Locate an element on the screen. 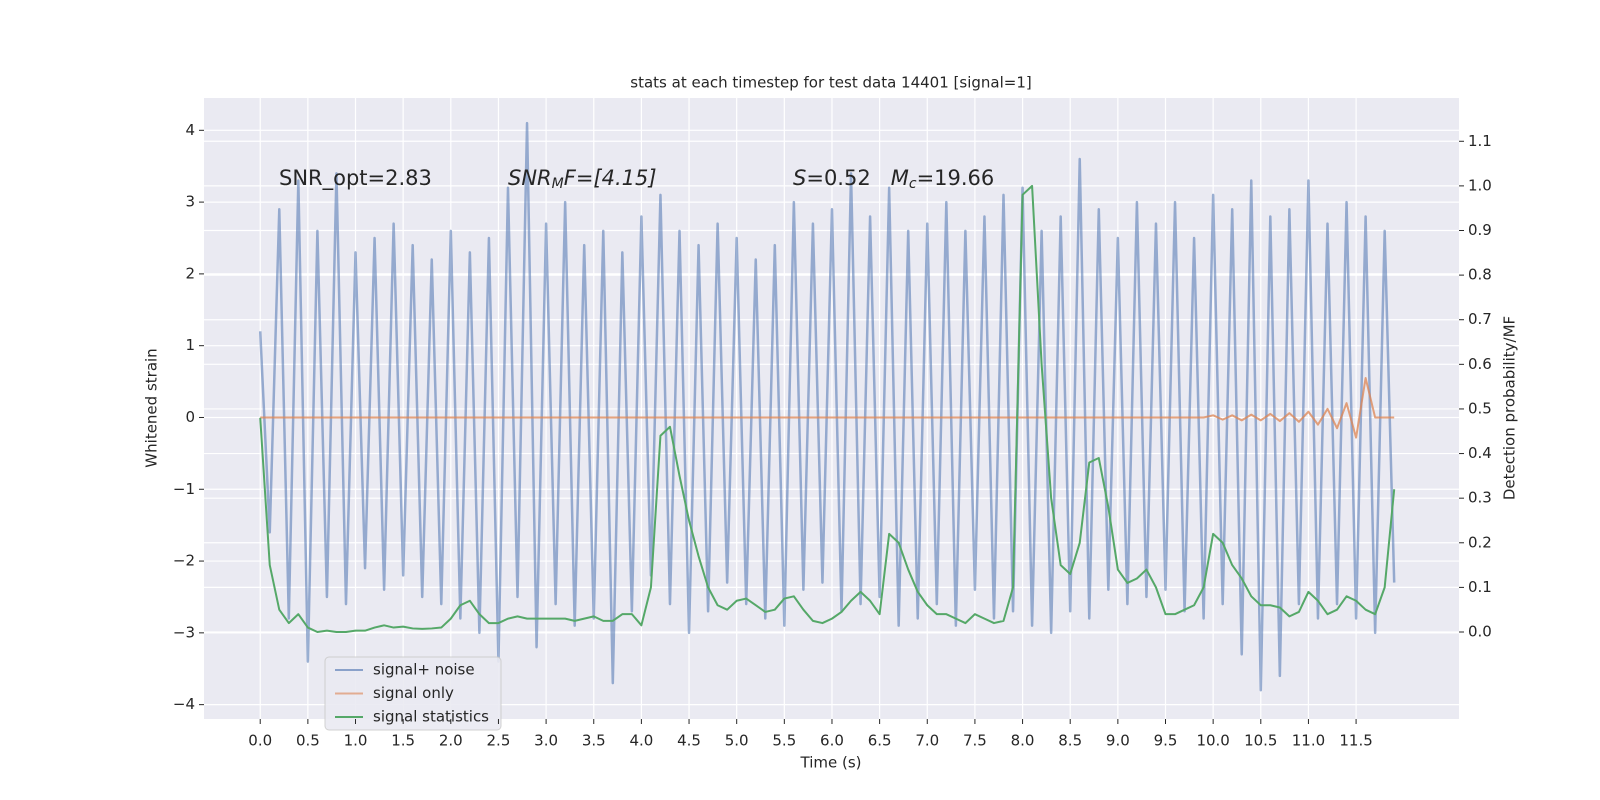  x-tick-label: 11.5 is located at coordinates (1355, 741).